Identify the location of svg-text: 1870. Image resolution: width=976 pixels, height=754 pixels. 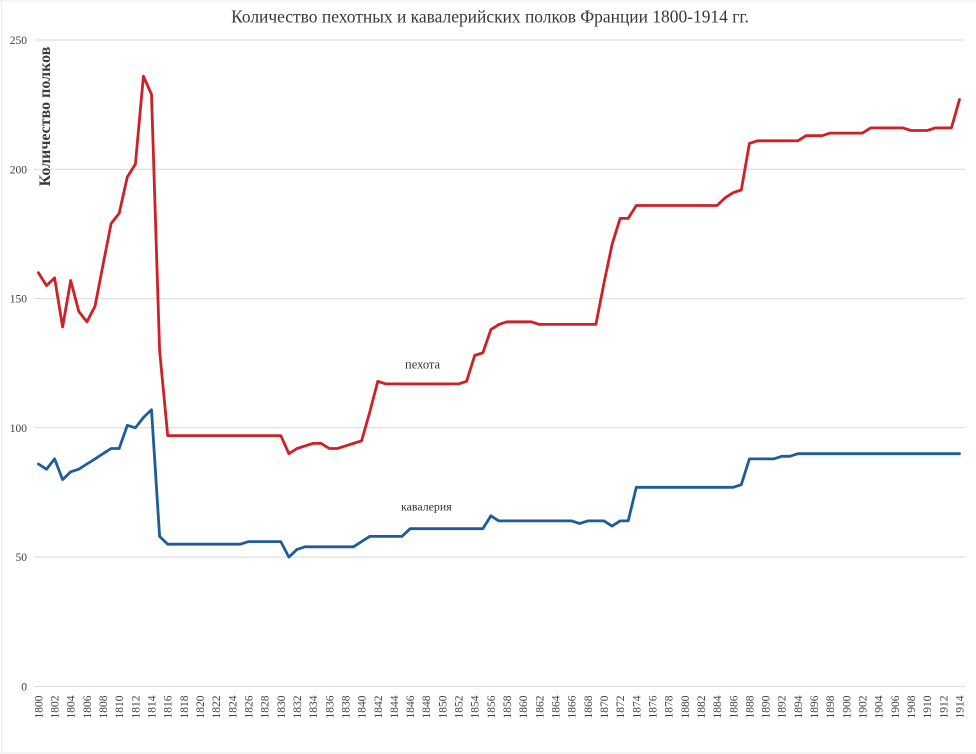
(605, 706).